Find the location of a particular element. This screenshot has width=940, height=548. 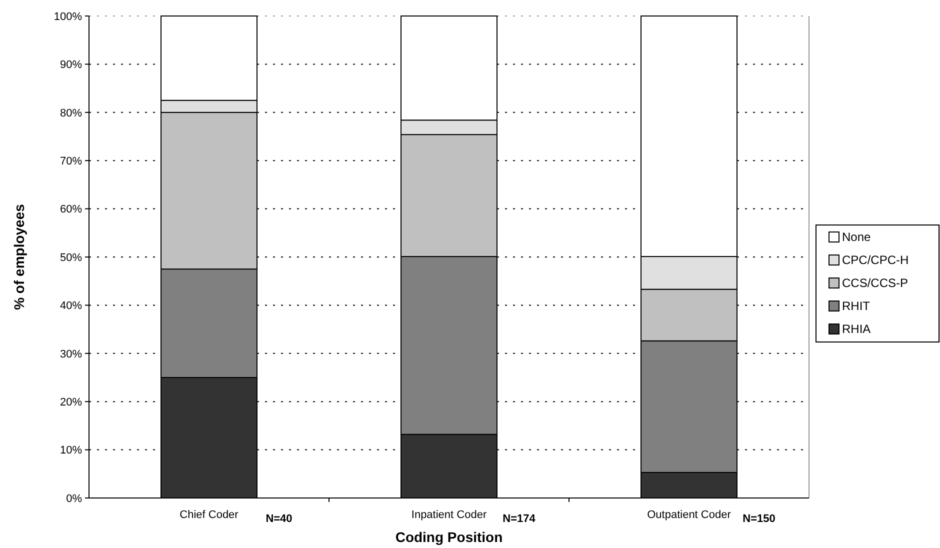

legend-label: CPC/CPC-H is located at coordinates (875, 260).